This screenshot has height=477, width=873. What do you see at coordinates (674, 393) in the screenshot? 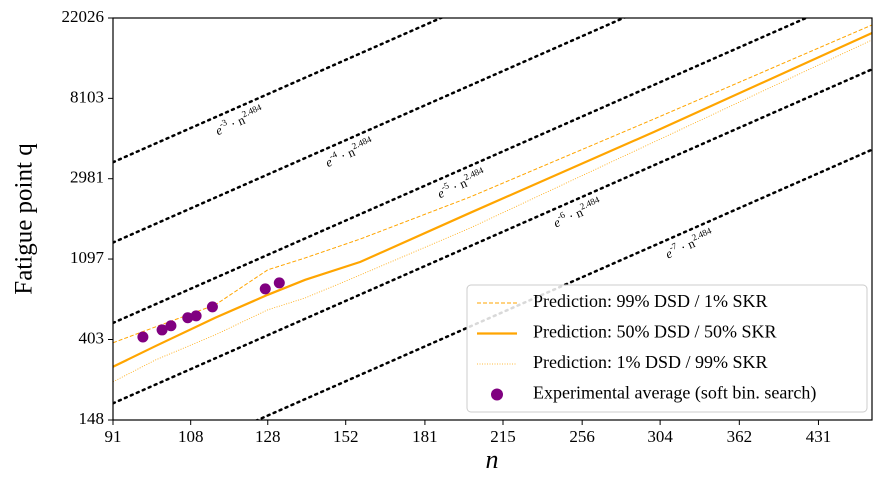
I see `legend-label: Experimental average (soft bin. search)` at bounding box center [674, 393].